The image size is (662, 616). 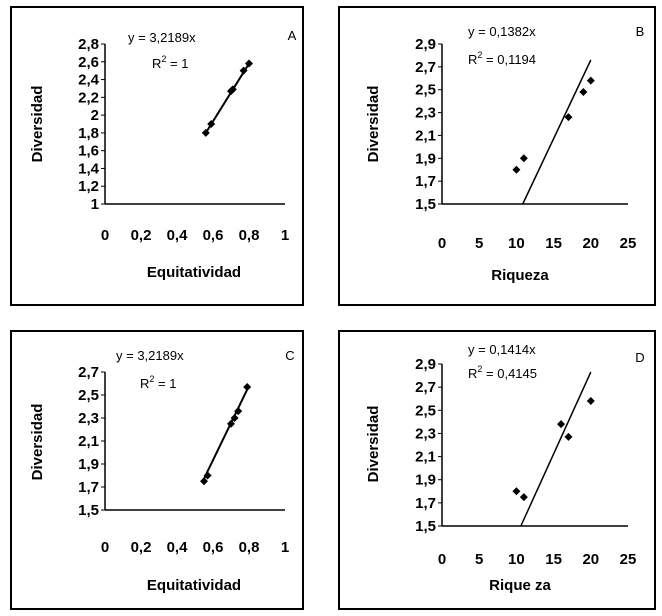 What do you see at coordinates (88, 441) in the screenshot?
I see `chart-c-y-tick-label: 2,1` at bounding box center [88, 441].